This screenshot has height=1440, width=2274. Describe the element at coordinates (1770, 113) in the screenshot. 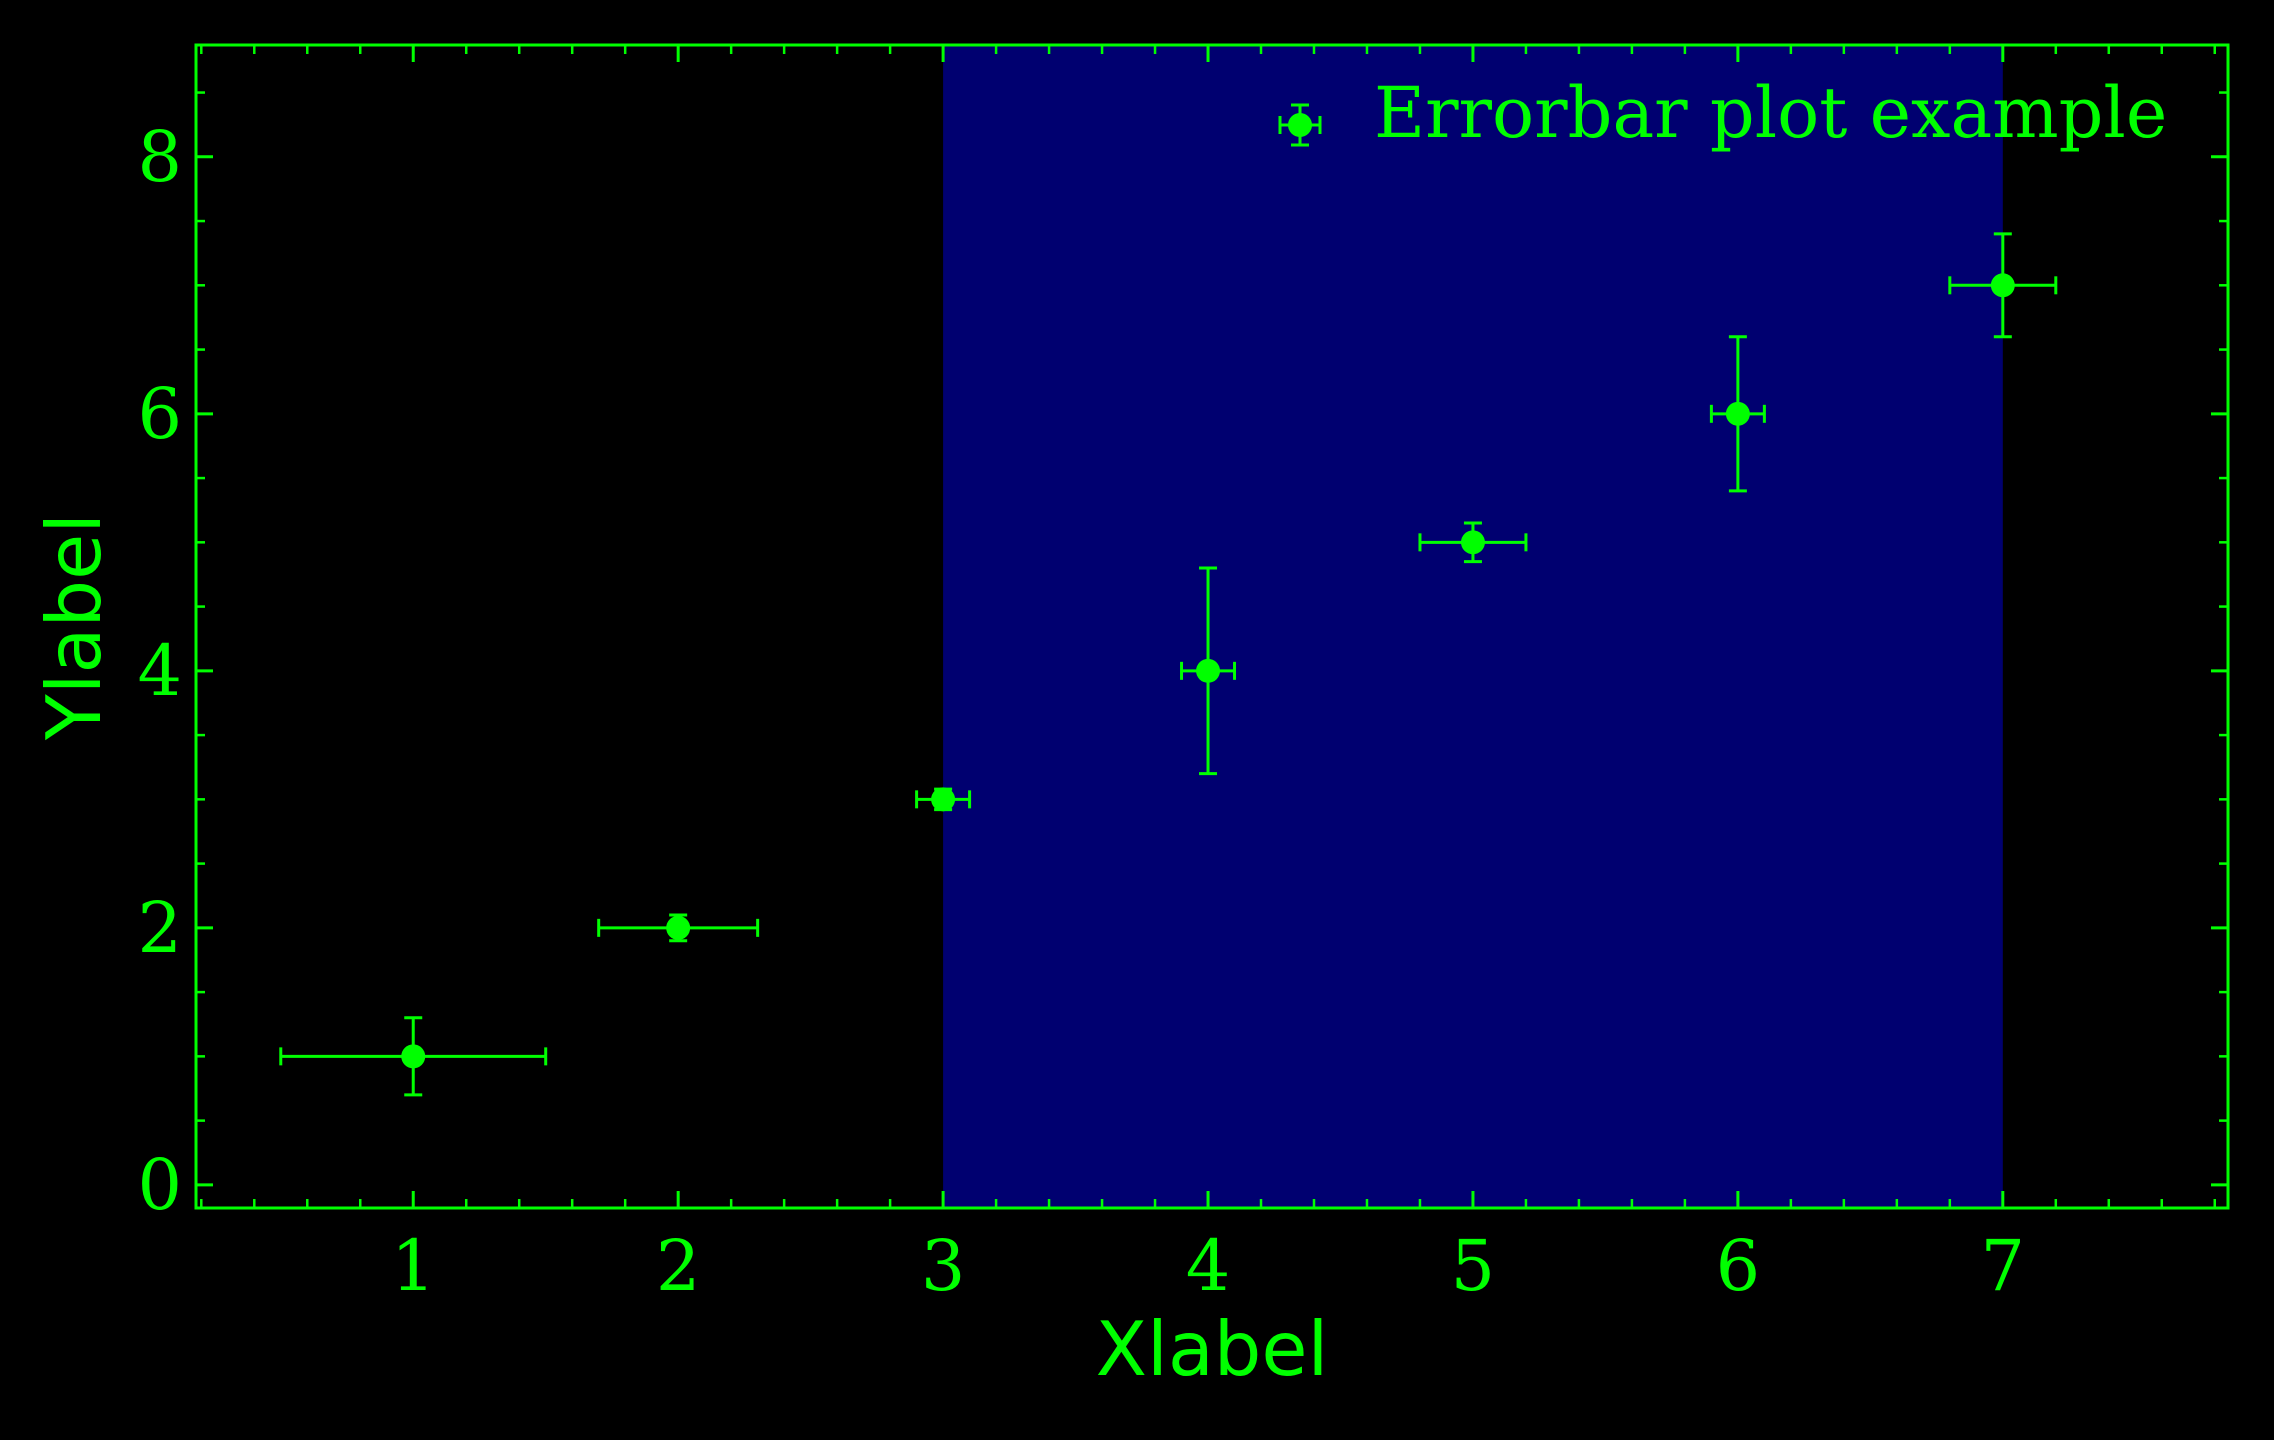

I see `legend-label: Errorbar plot example` at that location.